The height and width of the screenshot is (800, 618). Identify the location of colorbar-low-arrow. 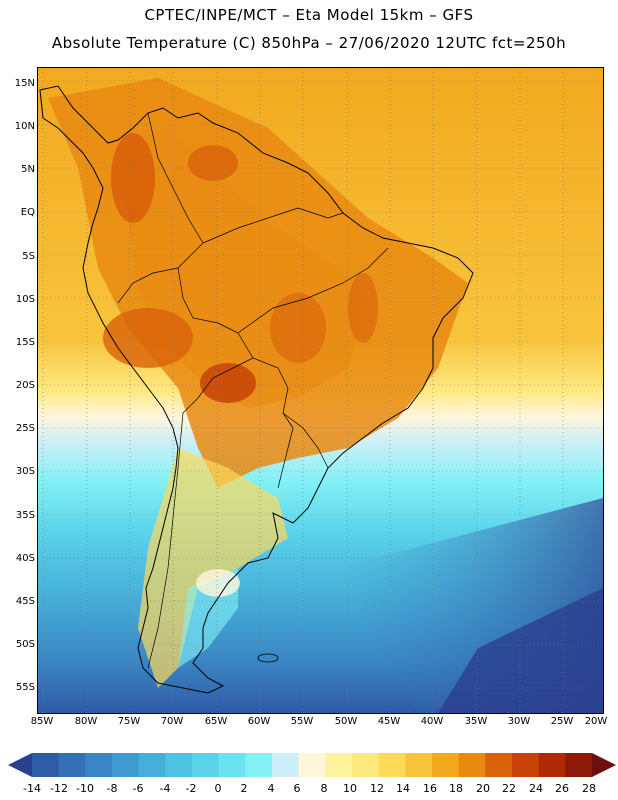
(20, 765).